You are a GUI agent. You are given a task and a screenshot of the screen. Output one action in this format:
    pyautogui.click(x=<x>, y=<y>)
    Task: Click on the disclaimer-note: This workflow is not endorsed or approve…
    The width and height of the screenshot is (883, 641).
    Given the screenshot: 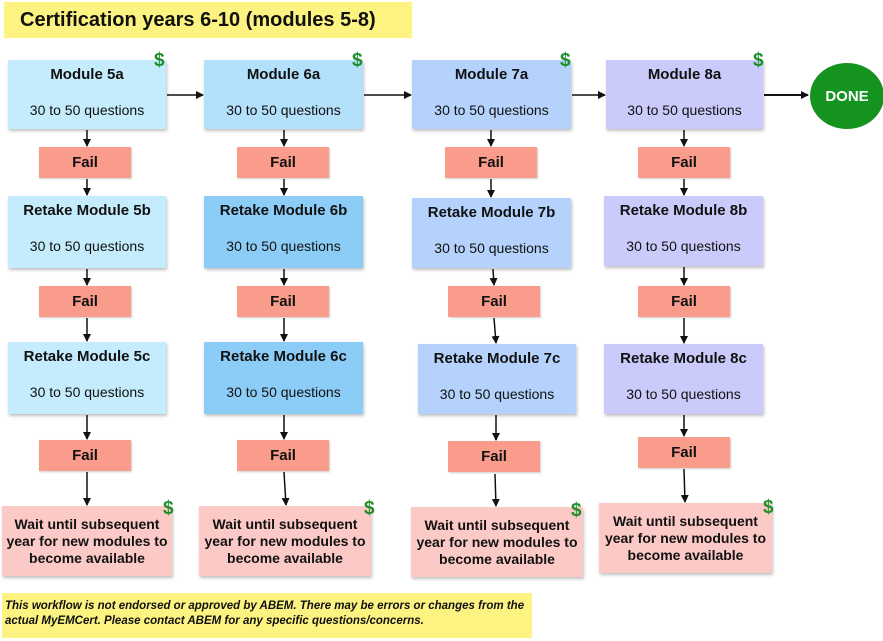 What is the action you would take?
    pyautogui.click(x=267, y=615)
    